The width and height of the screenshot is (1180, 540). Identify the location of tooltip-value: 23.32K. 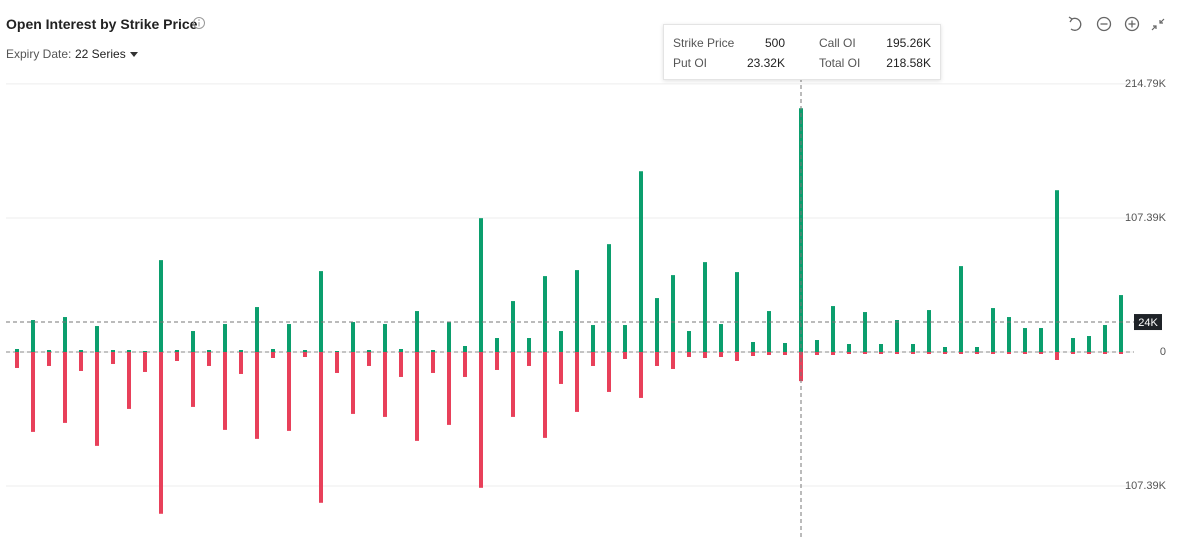
(765, 63).